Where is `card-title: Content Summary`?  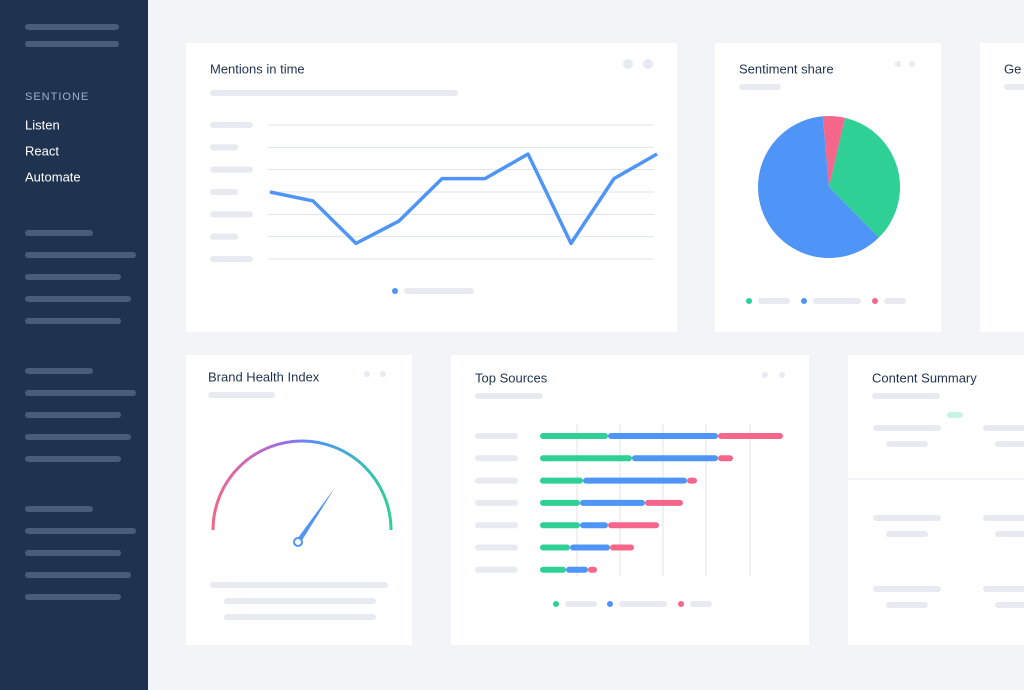
card-title: Content Summary is located at coordinates (924, 377).